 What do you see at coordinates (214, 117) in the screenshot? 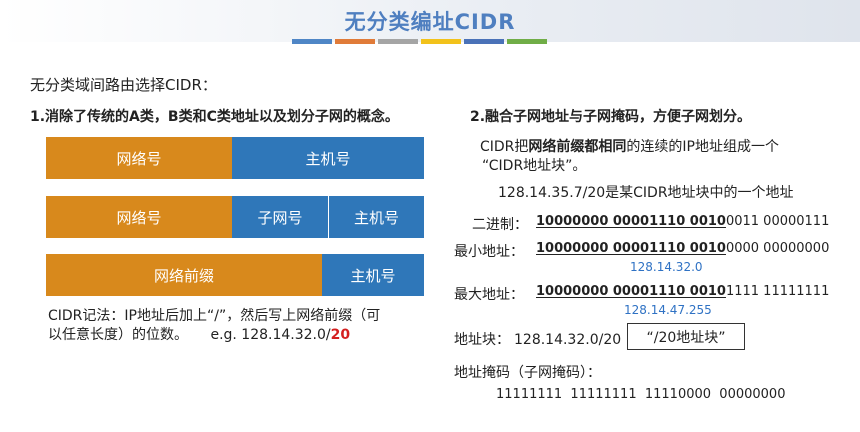
I see `left-heading: 1.消除了传统的A类，B类和C类地址以及划分子网的概念。` at bounding box center [214, 117].